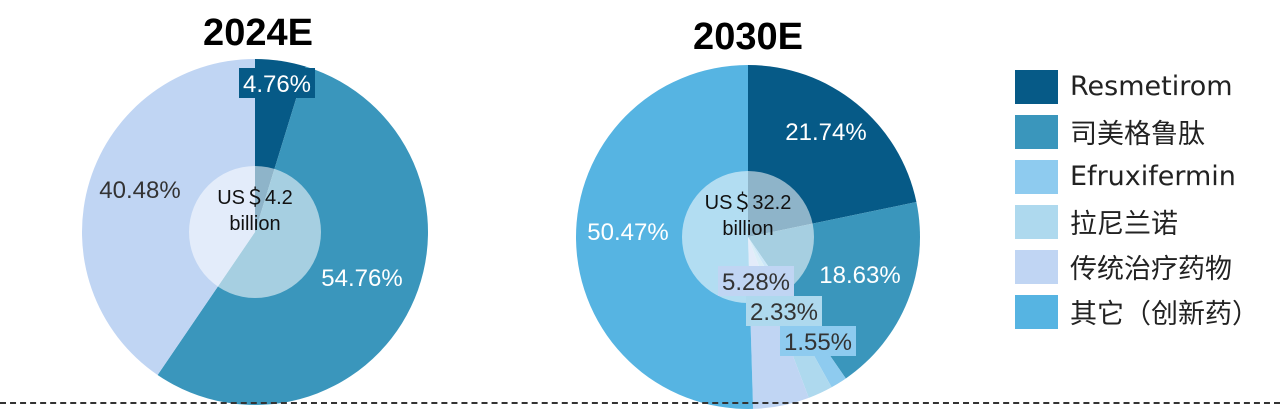  I want to click on legend-item: 拉尼兰诺, so click(1137, 221).